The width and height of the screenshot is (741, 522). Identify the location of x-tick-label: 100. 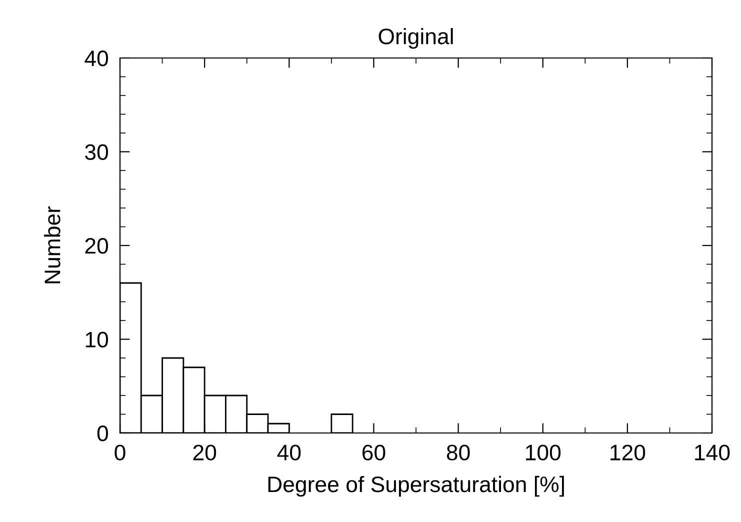
(543, 452).